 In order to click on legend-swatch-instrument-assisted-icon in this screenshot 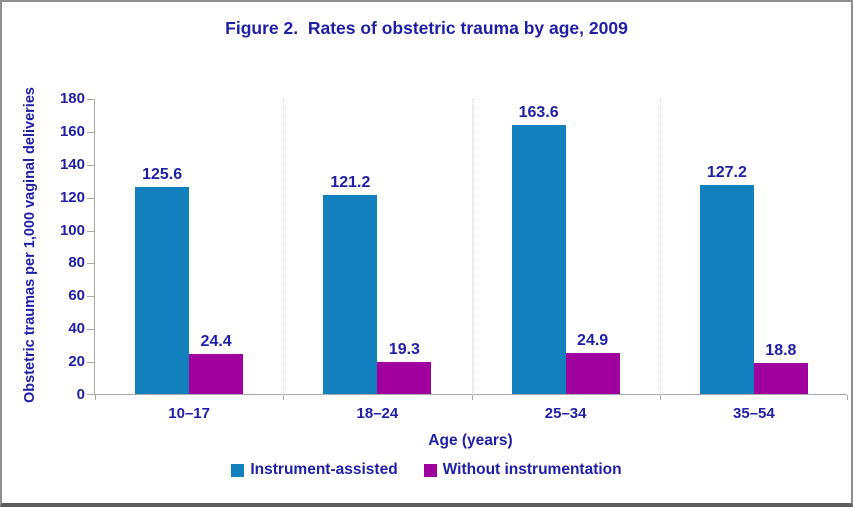, I will do `click(238, 470)`.